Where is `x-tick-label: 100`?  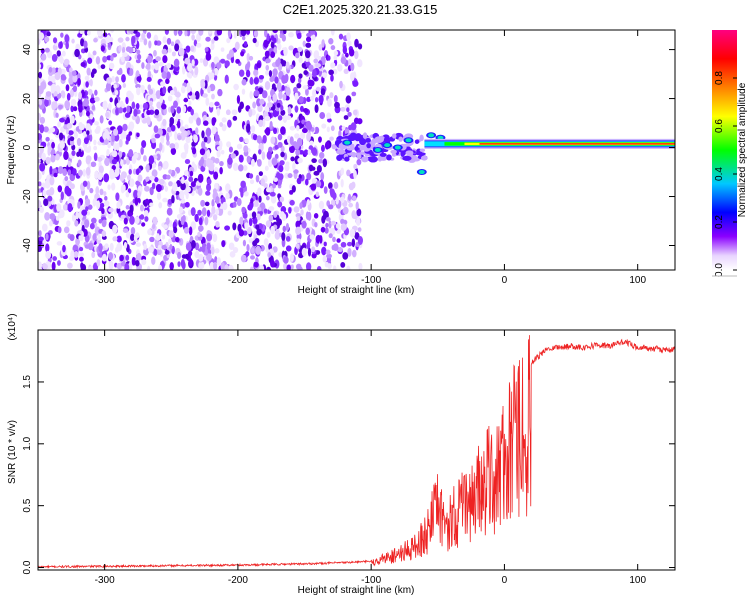 x-tick-label: 100 is located at coordinates (637, 580).